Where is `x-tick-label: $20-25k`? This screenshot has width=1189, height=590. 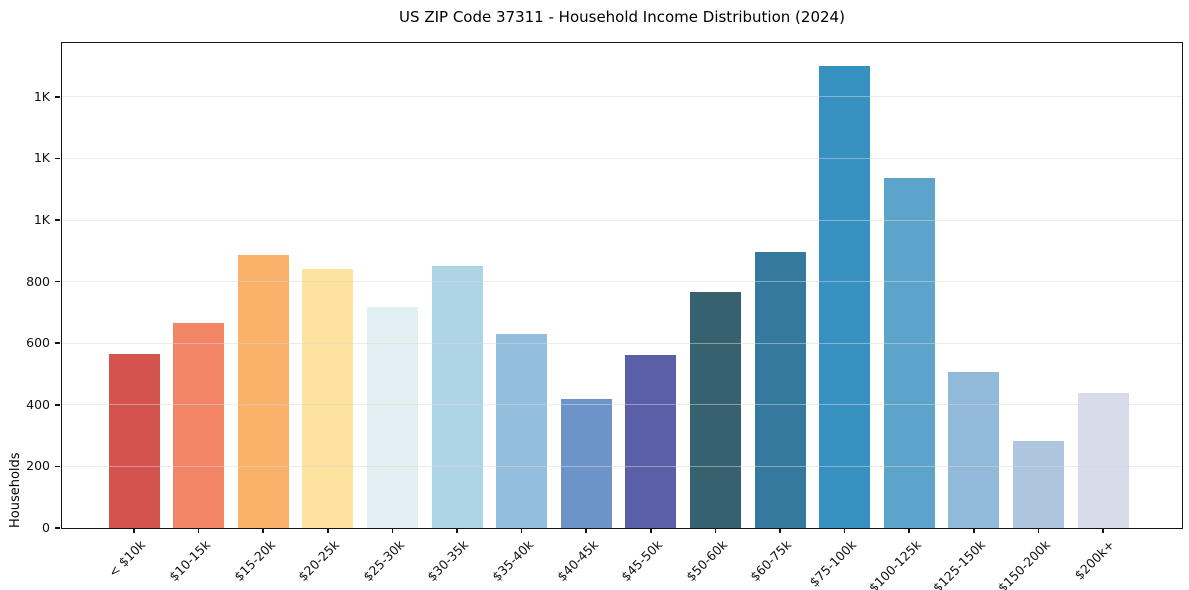
x-tick-label: $20-25k is located at coordinates (319, 561).